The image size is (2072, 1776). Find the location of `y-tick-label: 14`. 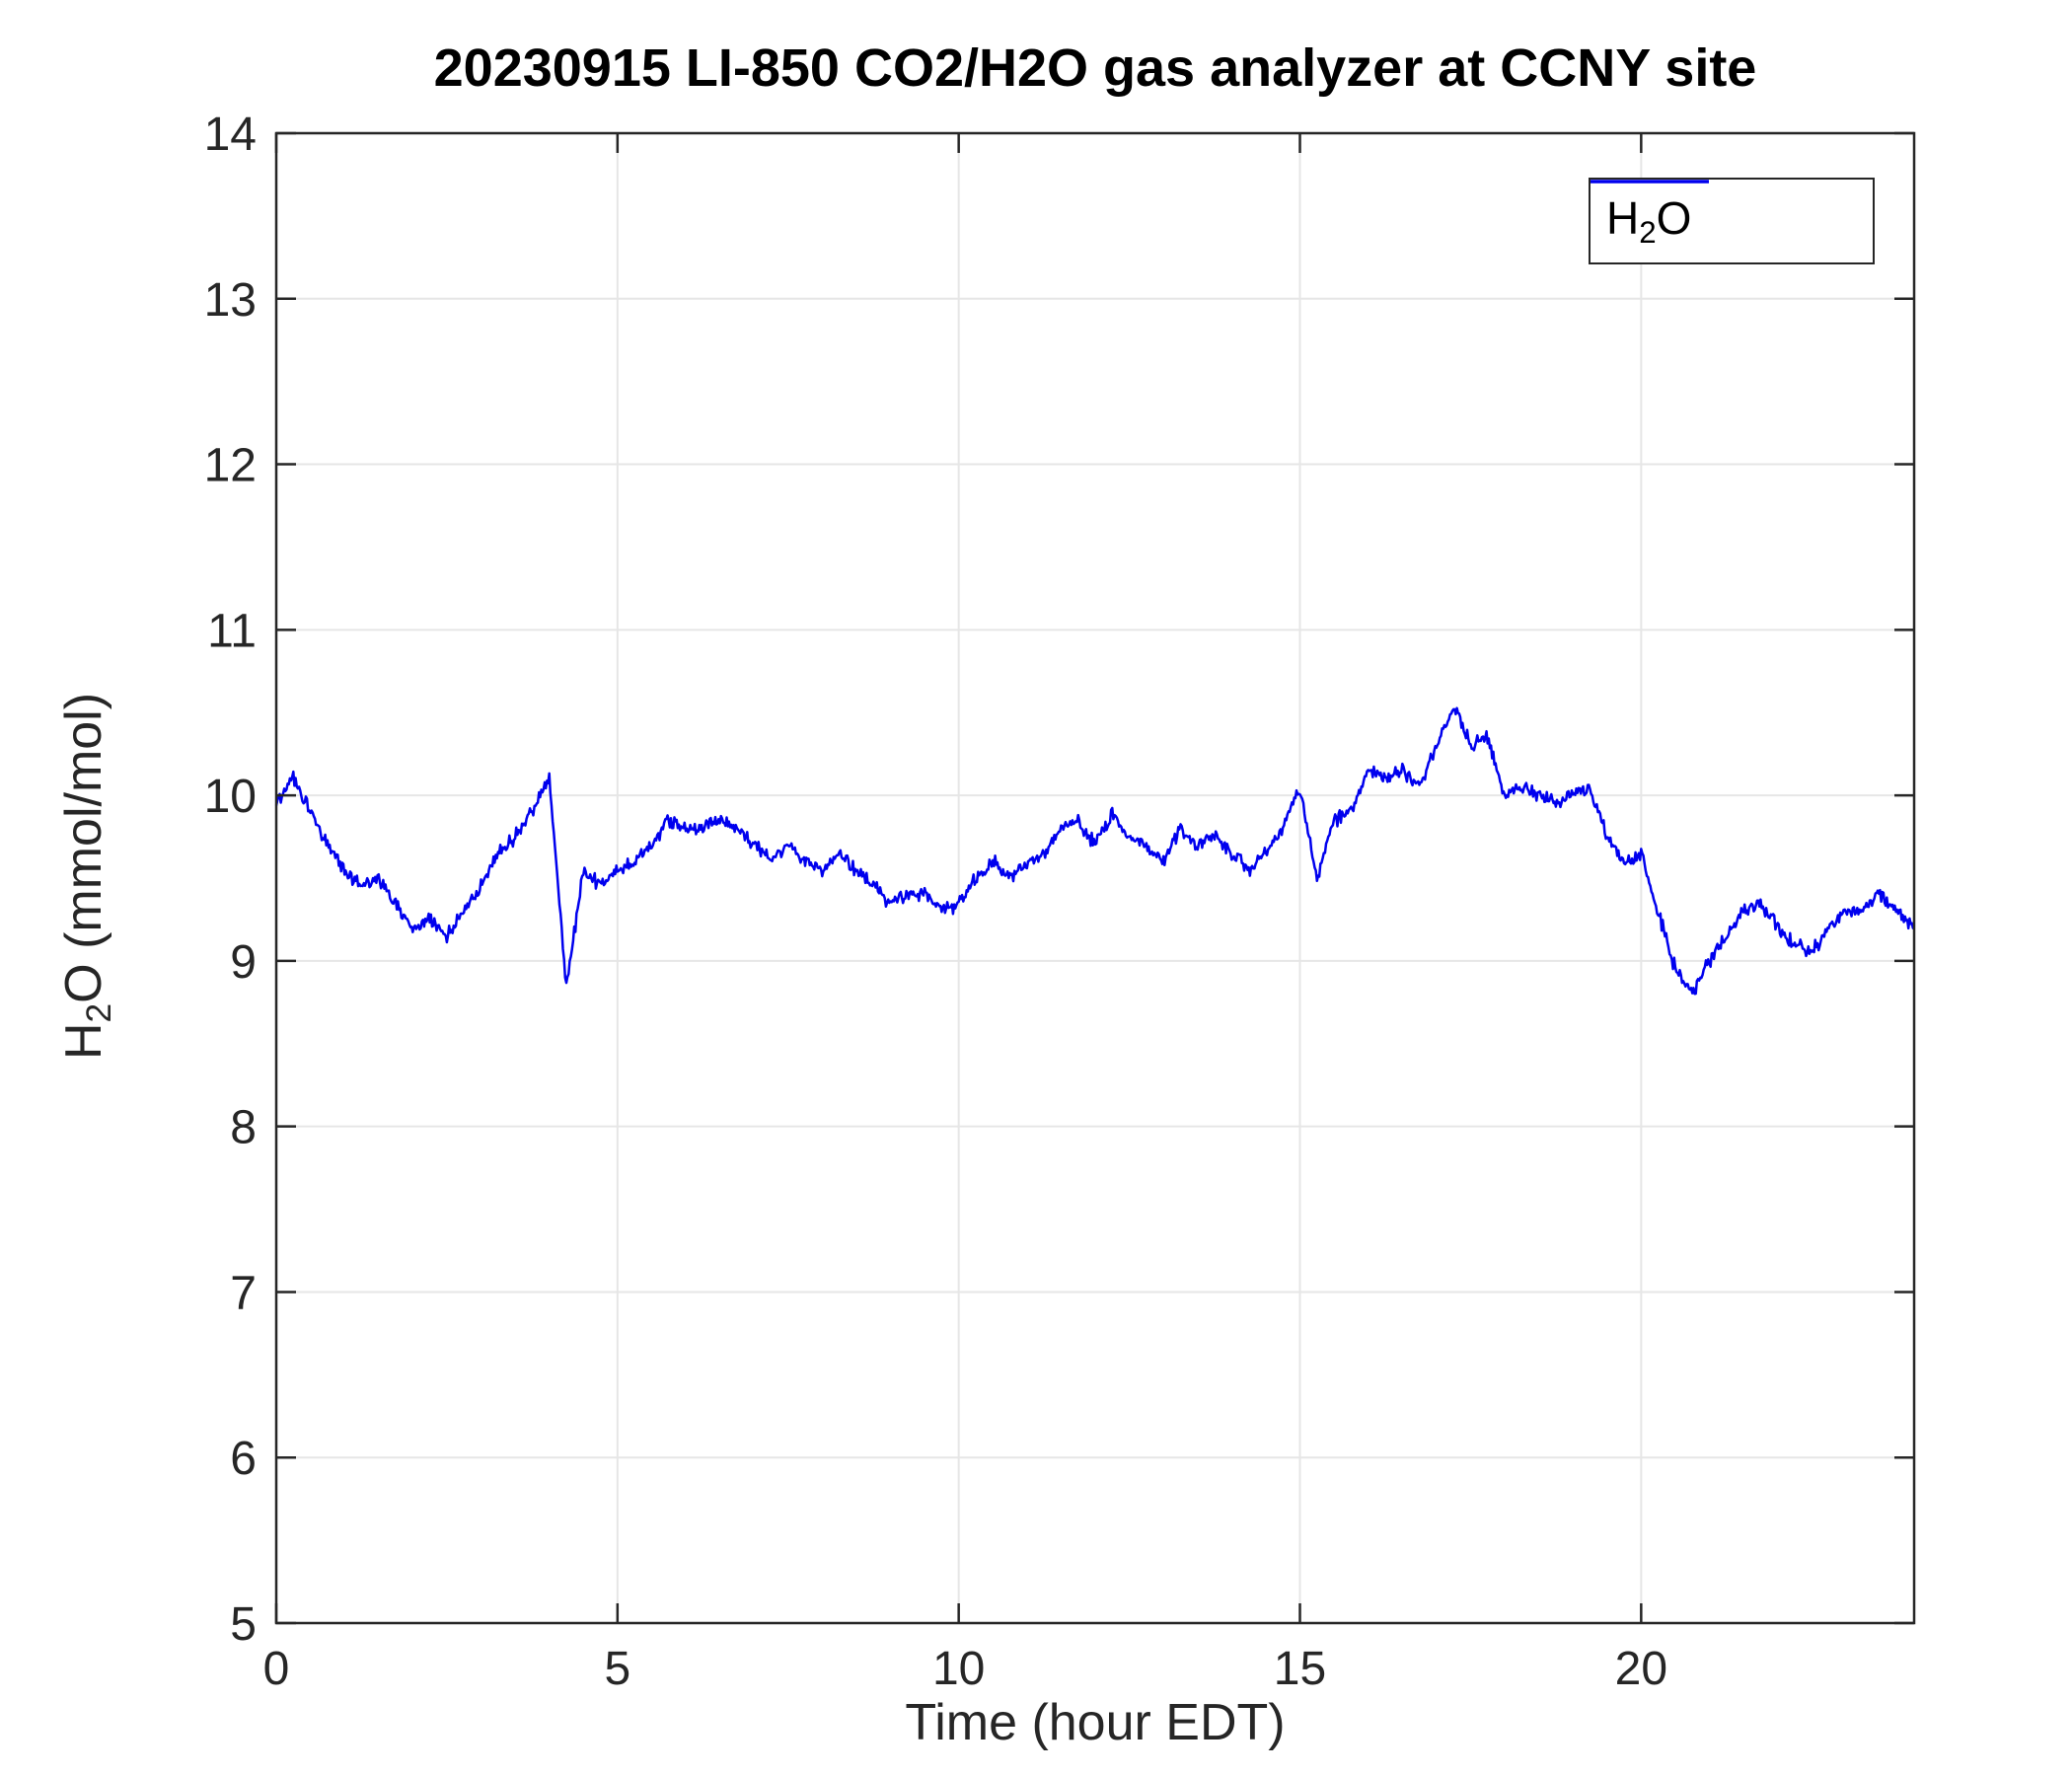

y-tick-label: 14 is located at coordinates (230, 135).